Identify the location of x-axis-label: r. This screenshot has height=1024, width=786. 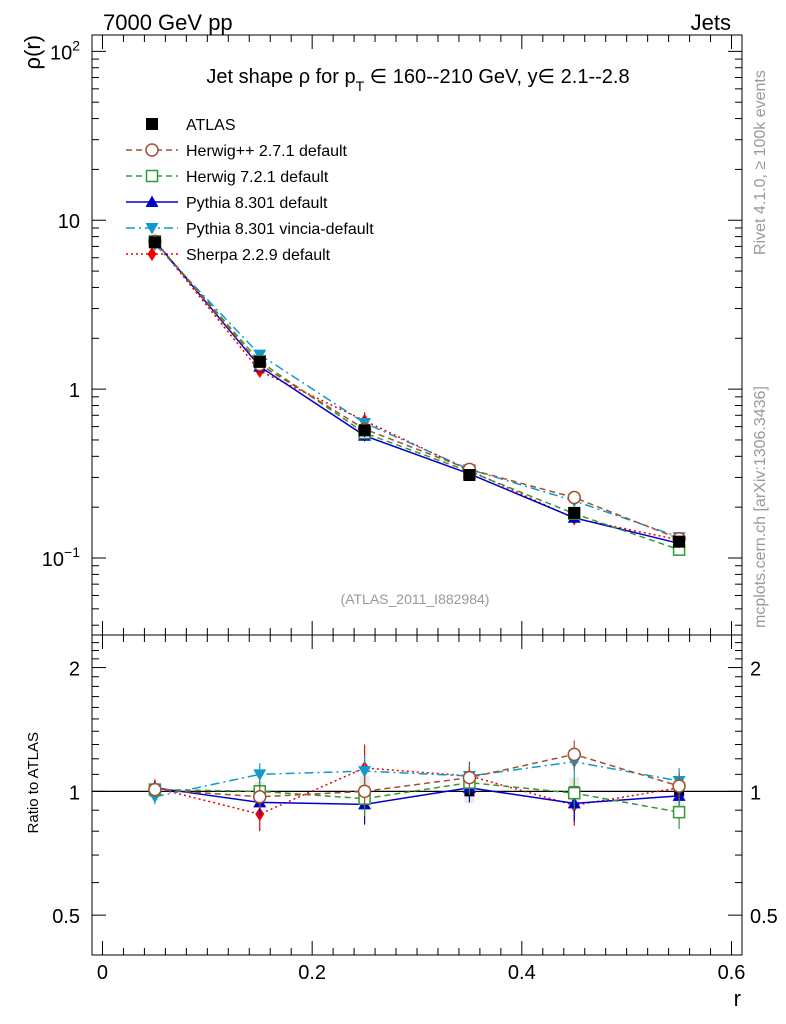
(737, 998).